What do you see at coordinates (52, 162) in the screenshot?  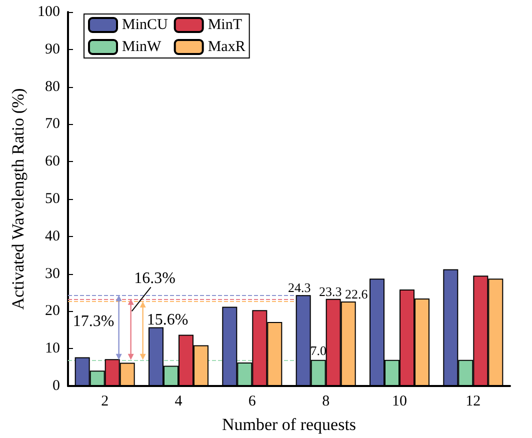 I see `y-tick-label: 60` at bounding box center [52, 162].